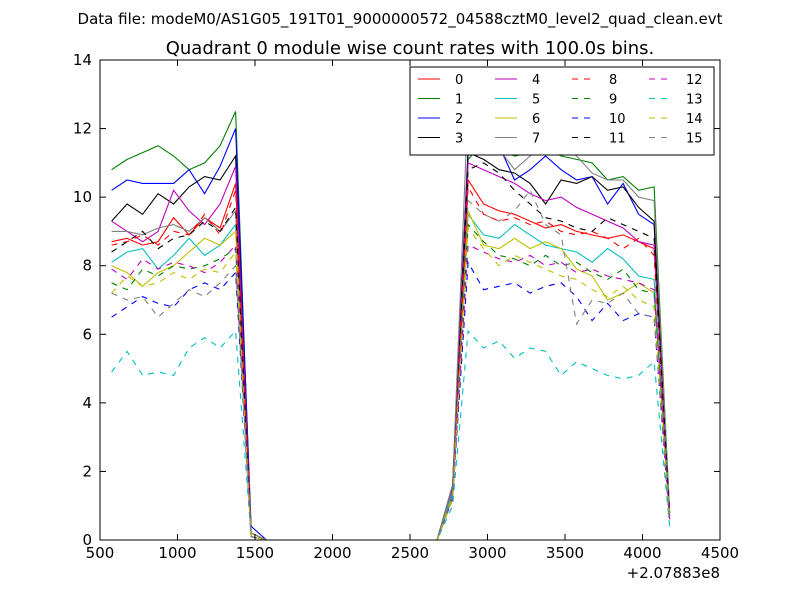 The width and height of the screenshot is (800, 600). Describe the element at coordinates (536, 119) in the screenshot. I see `legend-label-6: 6` at that location.